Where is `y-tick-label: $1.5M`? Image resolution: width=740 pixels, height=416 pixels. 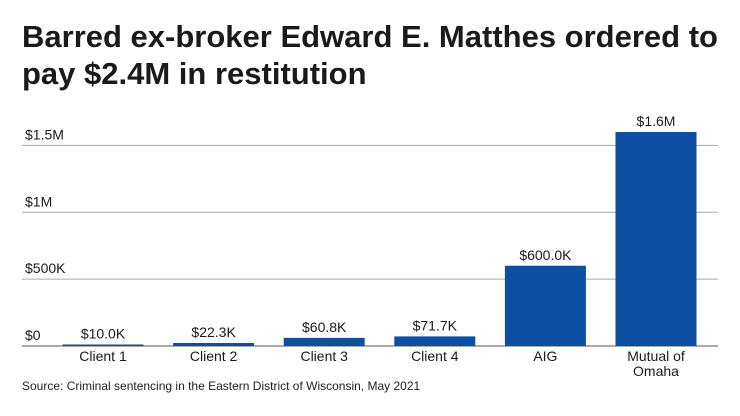
y-tick-label: $1.5M is located at coordinates (44, 134).